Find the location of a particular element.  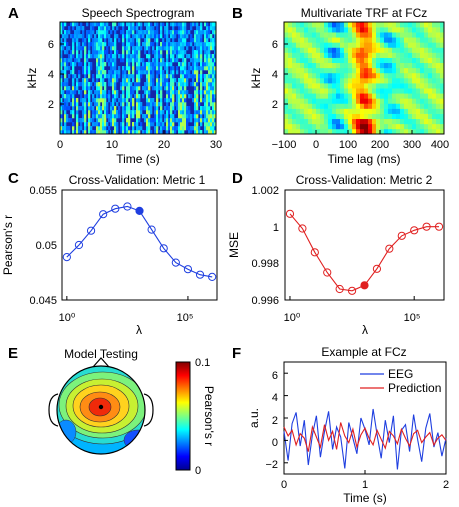

panel-label-e: E is located at coordinates (13, 353).